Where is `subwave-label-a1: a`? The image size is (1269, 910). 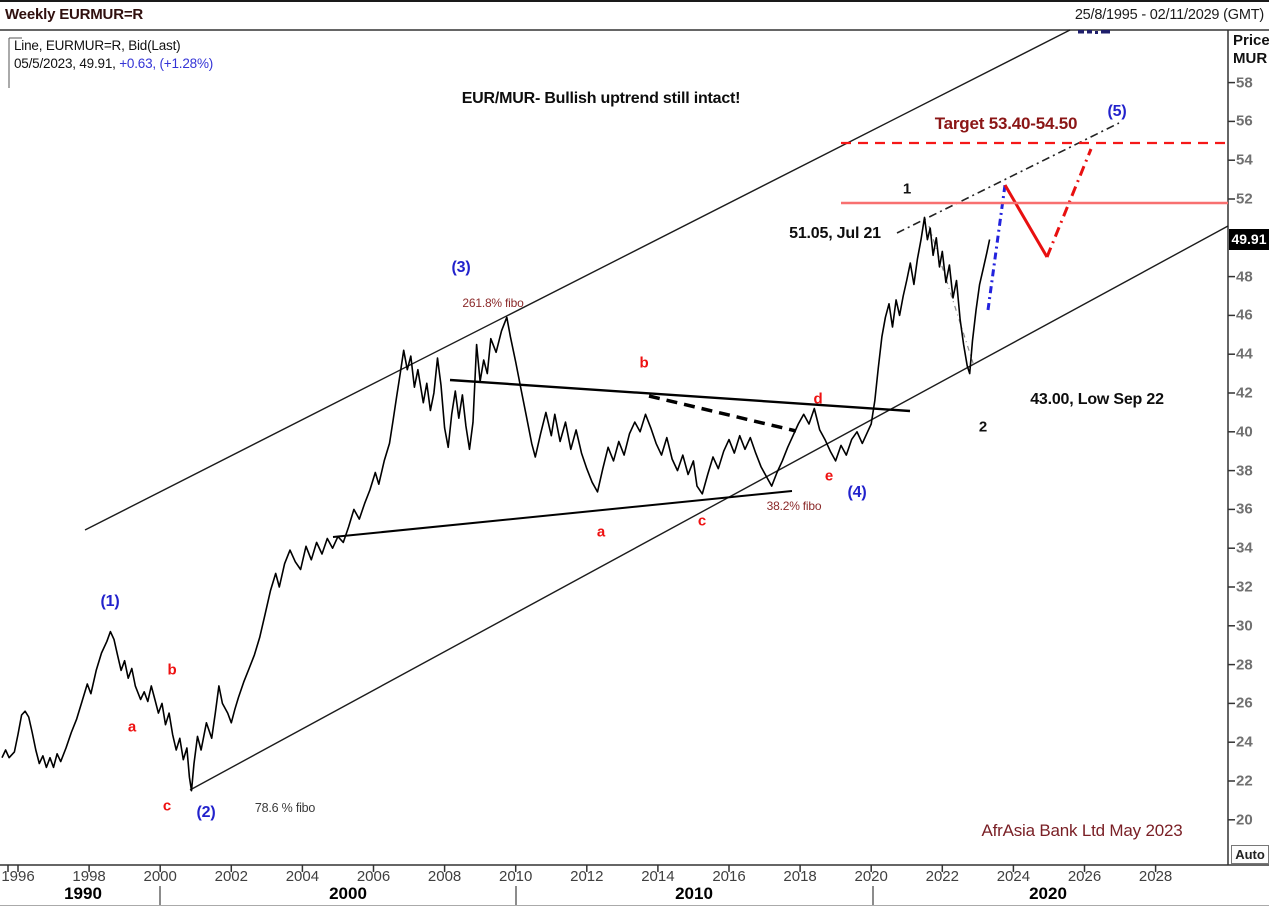
subwave-label-a1: a is located at coordinates (132, 727).